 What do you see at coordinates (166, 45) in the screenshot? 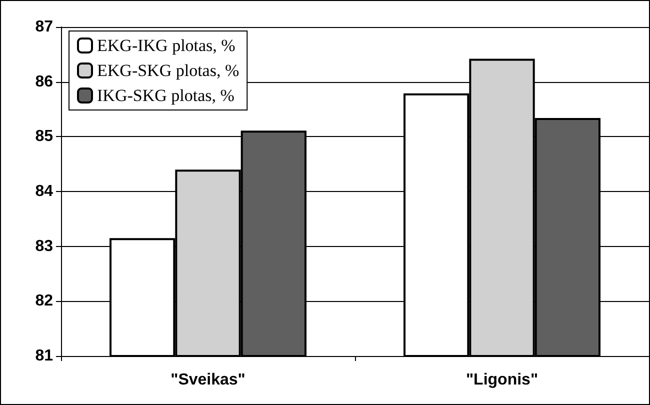
I see `legend-label: EKG-IKG plotas, %` at bounding box center [166, 45].